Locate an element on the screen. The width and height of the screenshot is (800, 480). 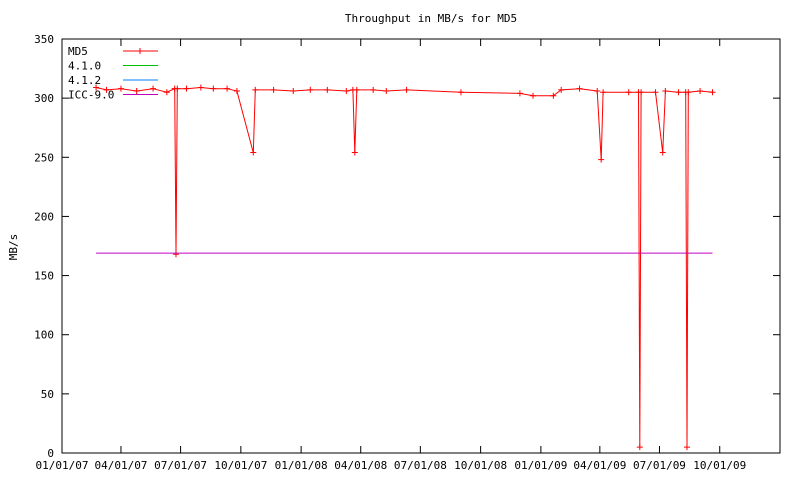
legend-label-3: ICC-9.0 is located at coordinates (91, 95).